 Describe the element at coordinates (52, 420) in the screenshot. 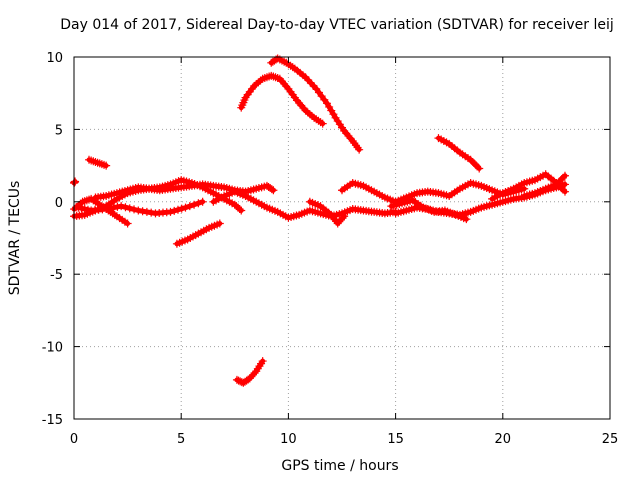

I see `y-tick-label: -15` at that location.